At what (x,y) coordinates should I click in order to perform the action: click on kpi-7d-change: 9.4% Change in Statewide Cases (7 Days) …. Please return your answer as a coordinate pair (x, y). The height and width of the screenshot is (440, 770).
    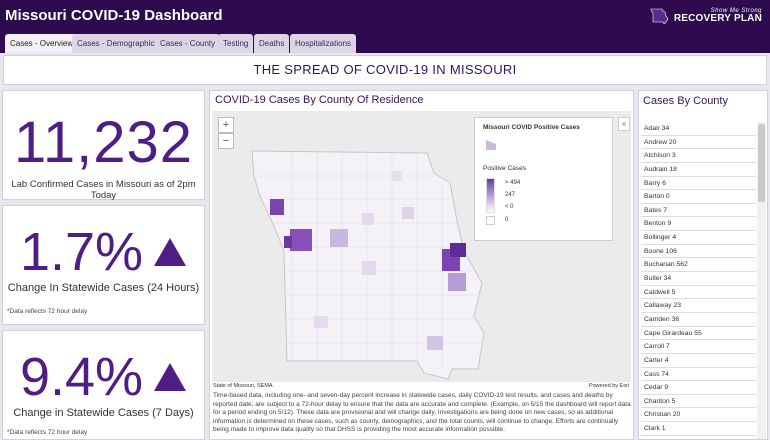
    Looking at the image, I should click on (103, 385).